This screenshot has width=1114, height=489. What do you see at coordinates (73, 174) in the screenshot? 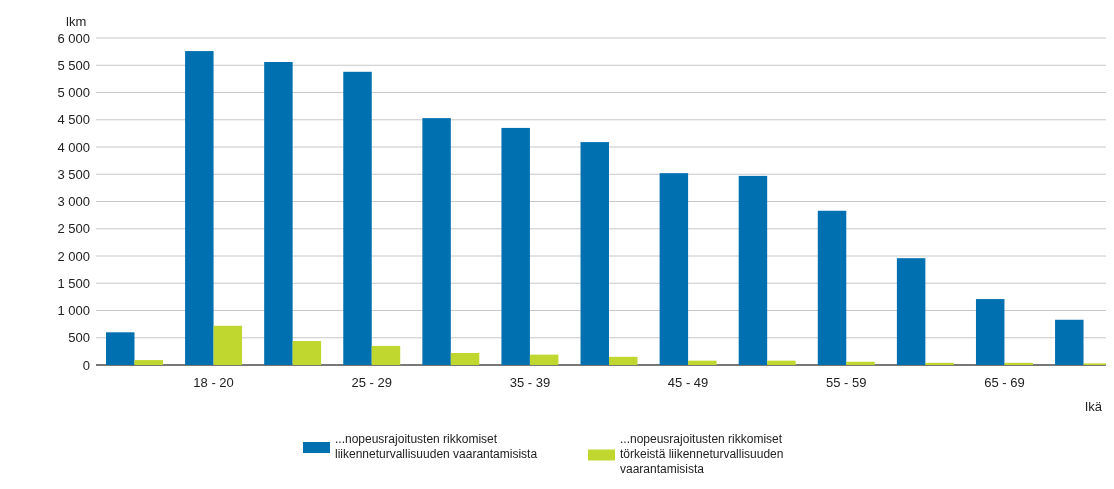
I see `y-tick-label: 3 500` at bounding box center [73, 174].